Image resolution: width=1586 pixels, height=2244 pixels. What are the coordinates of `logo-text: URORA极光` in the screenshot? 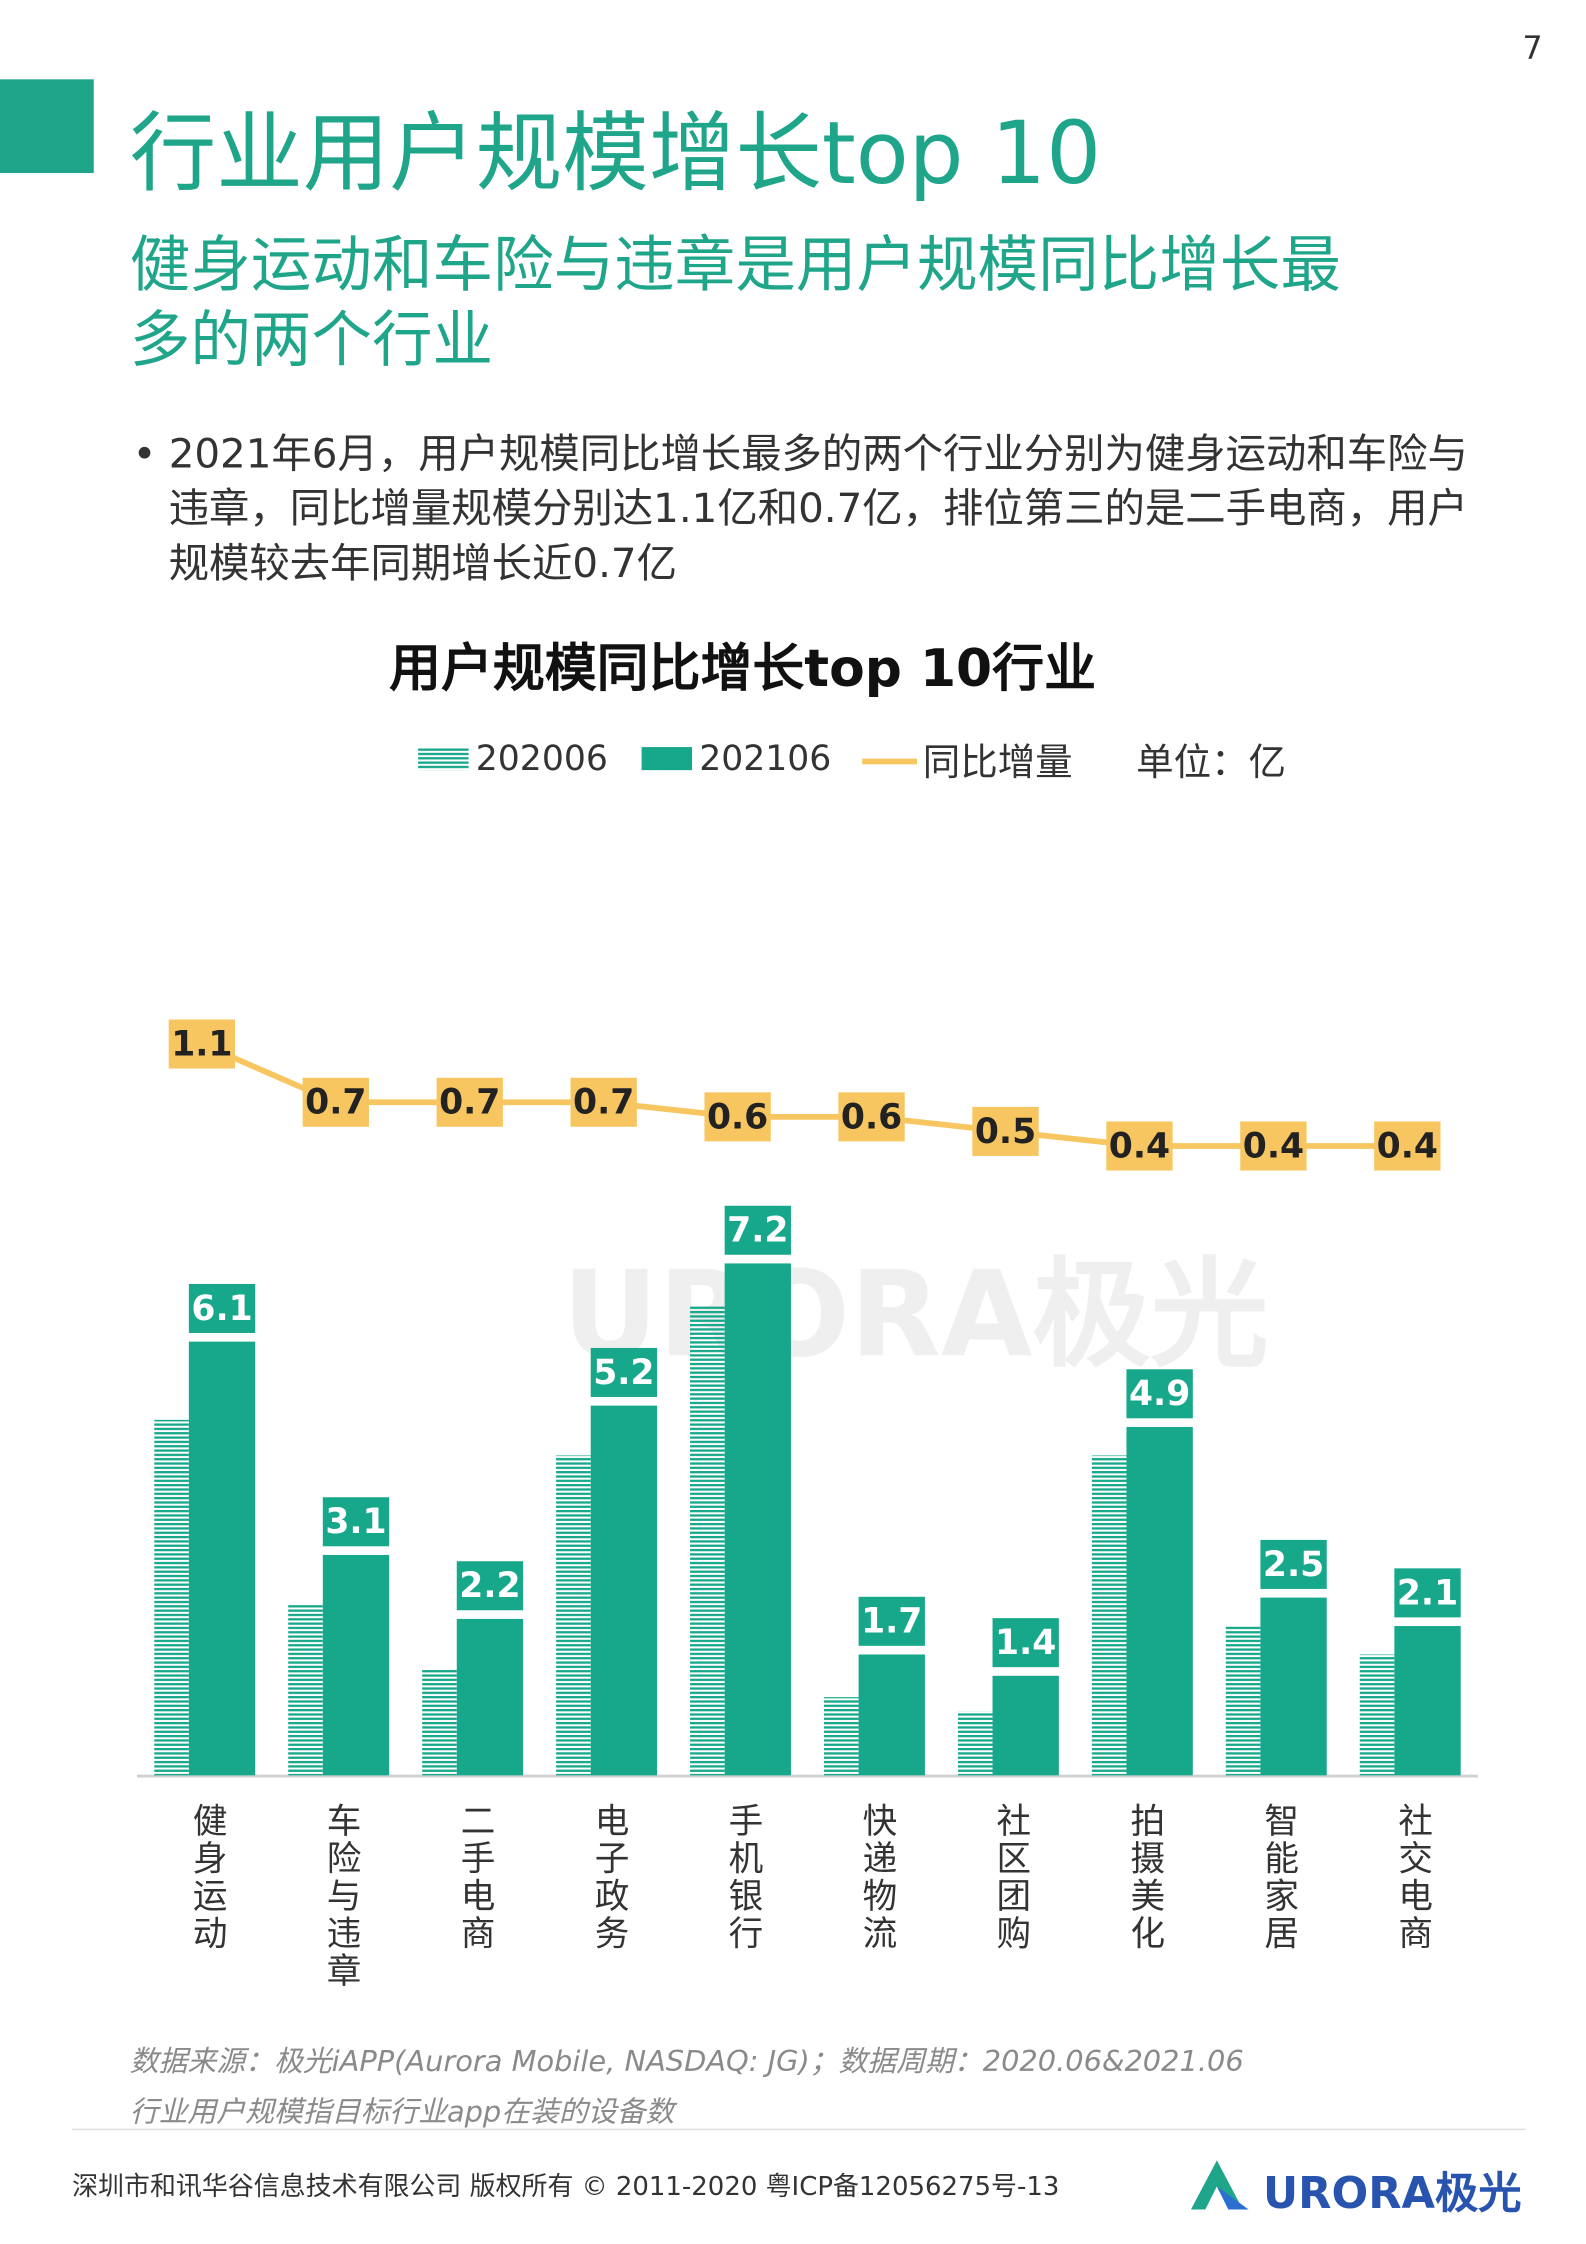 It's located at (1392, 2194).